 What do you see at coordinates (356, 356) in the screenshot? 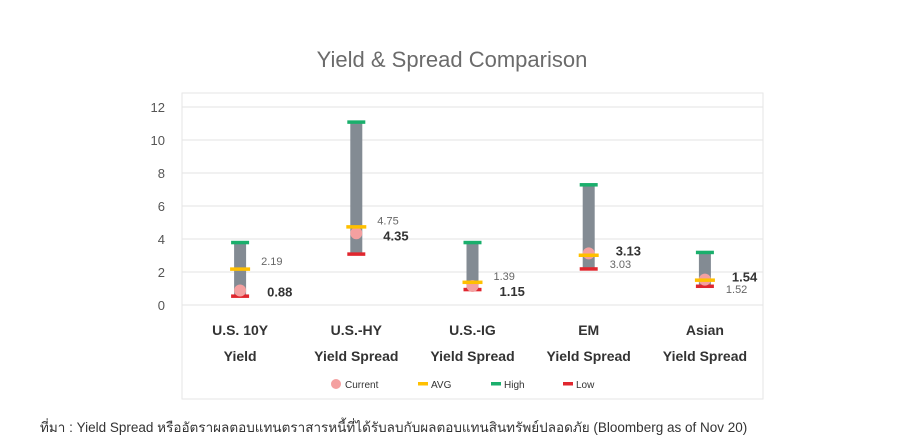
I see `category-label-1-line2: Yield Spread` at bounding box center [356, 356].